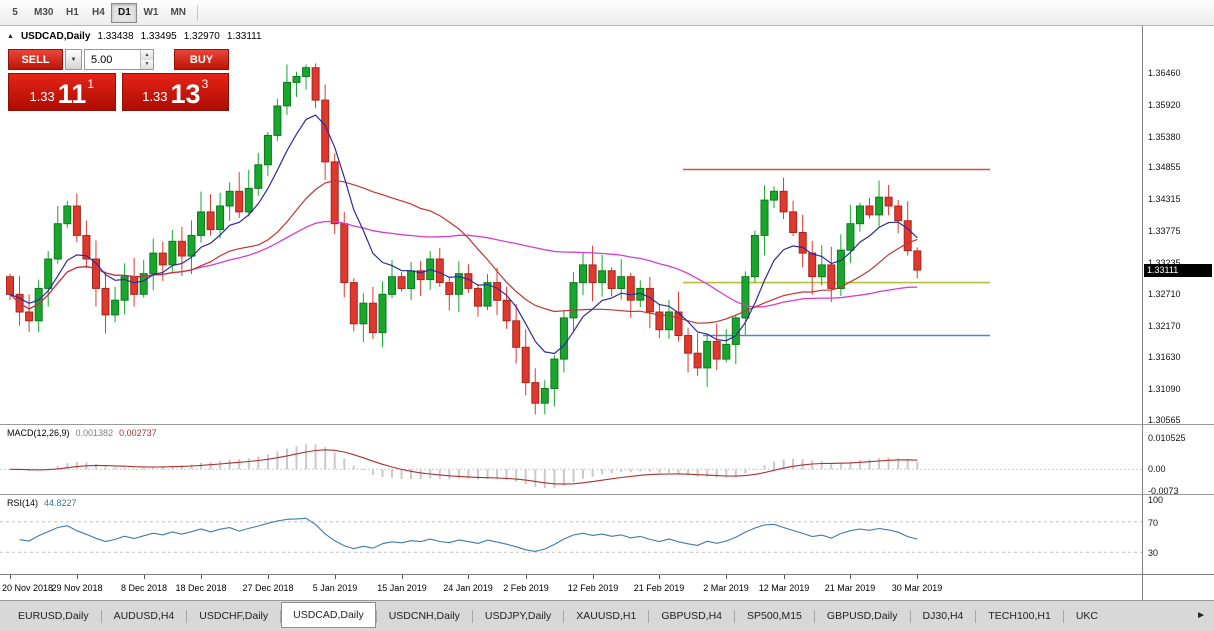 The height and width of the screenshot is (631, 1214). Describe the element at coordinates (15, 12) in the screenshot. I see `timeframe-button-5: 5` at that location.